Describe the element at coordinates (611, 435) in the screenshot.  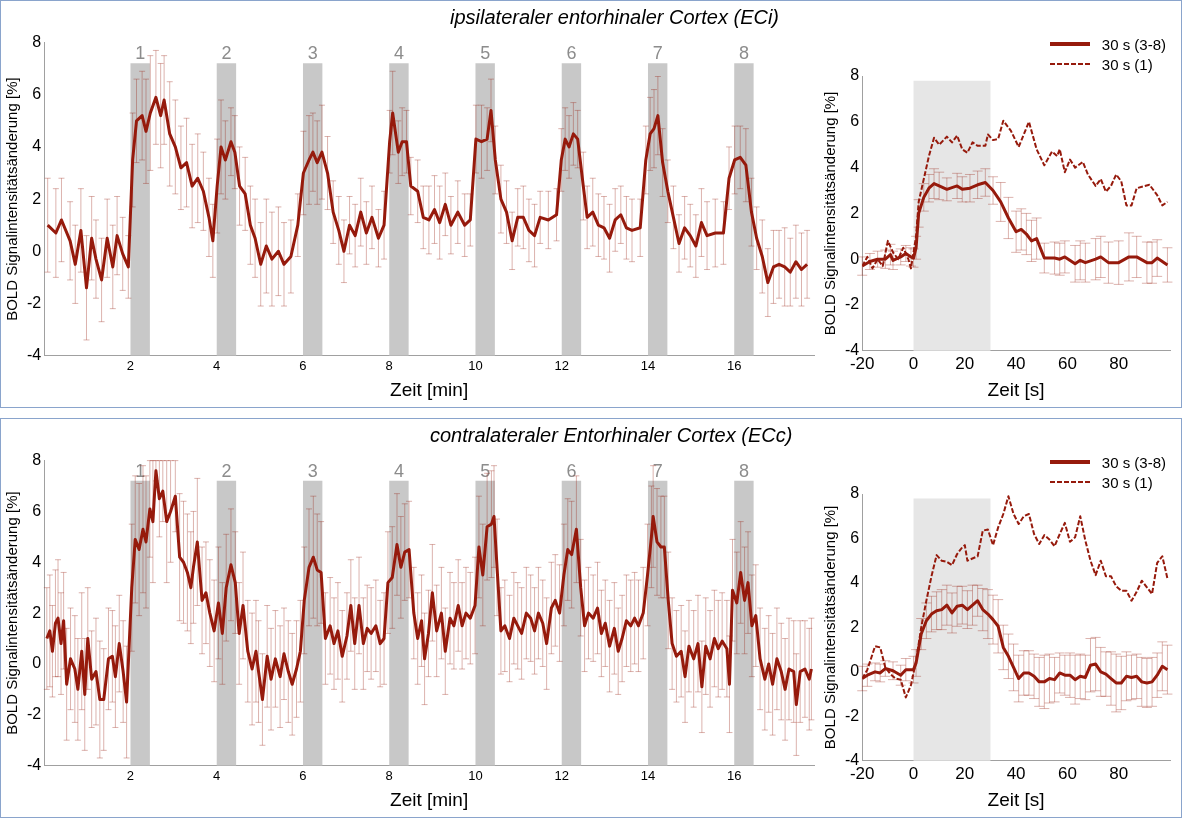
I see `chart-title: contralateraler Entorhinaler Cortex (ECc)` at that location.